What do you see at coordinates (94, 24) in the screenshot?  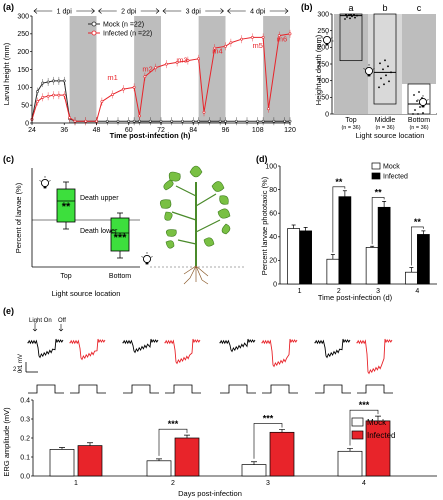 I see `mock-legend-marker` at bounding box center [94, 24].